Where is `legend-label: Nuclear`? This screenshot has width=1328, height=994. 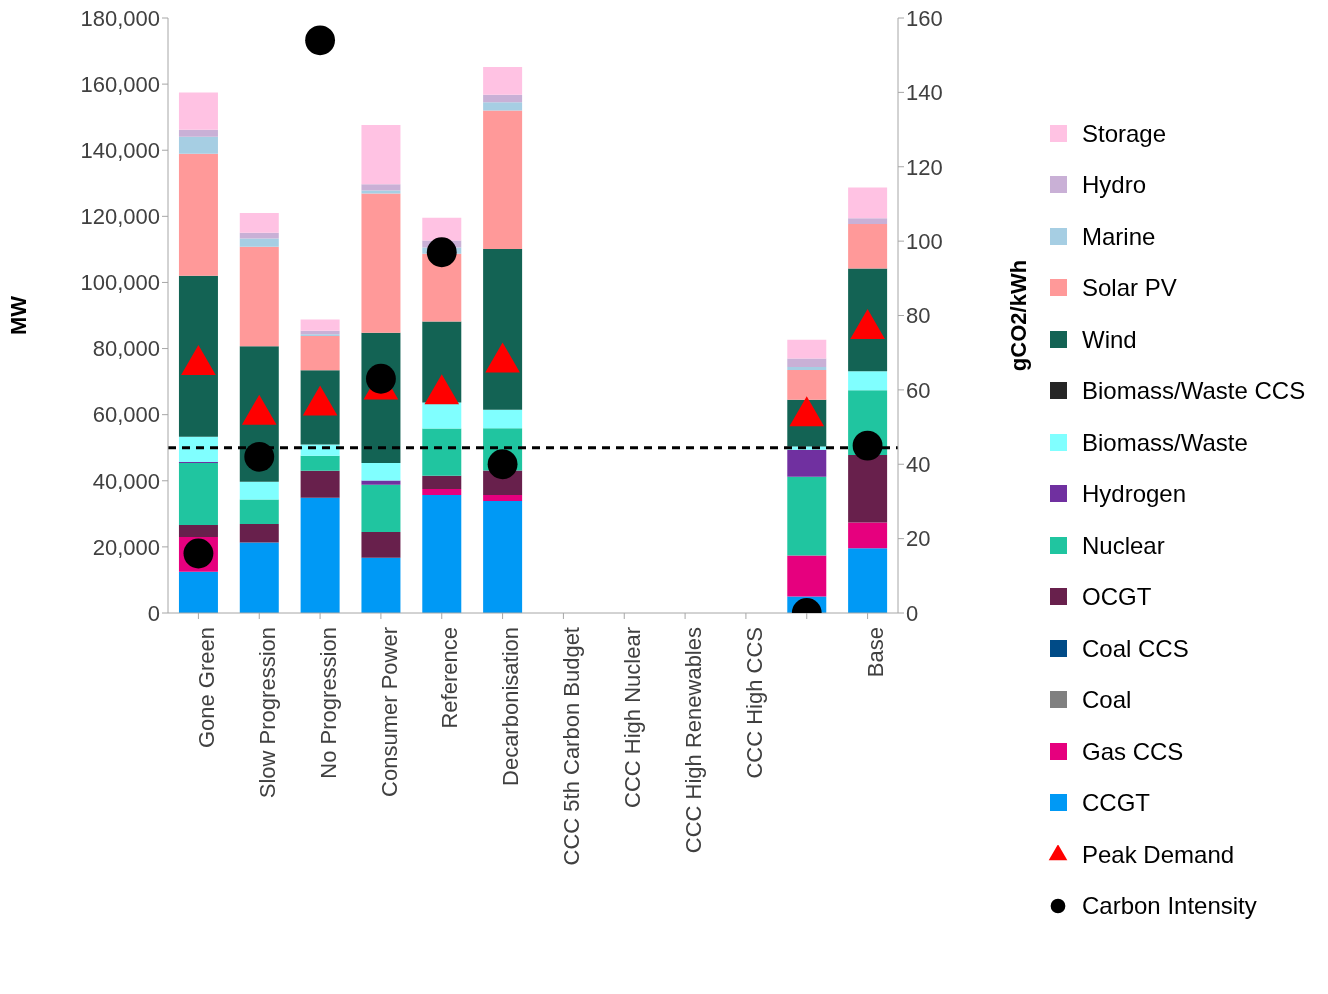 legend-label: Nuclear is located at coordinates (1123, 545).